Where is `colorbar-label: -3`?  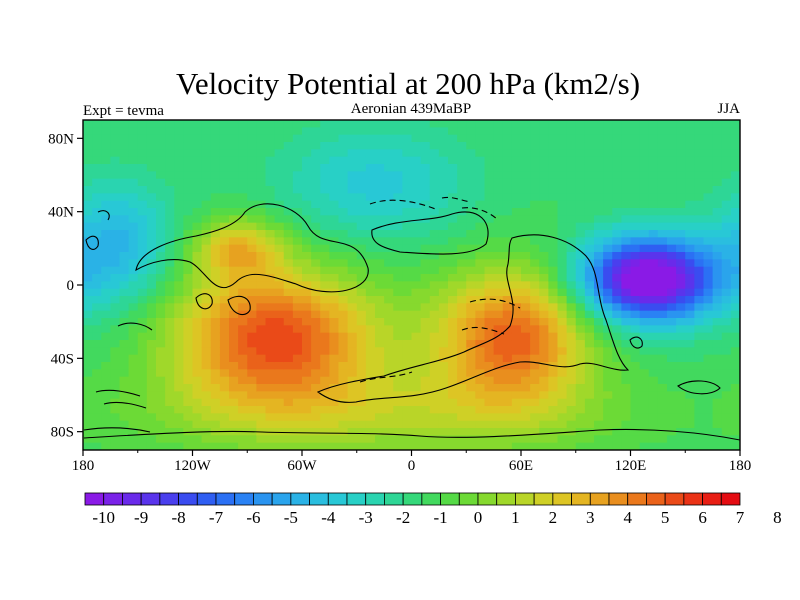
colorbar-label: -3 is located at coordinates (366, 517).